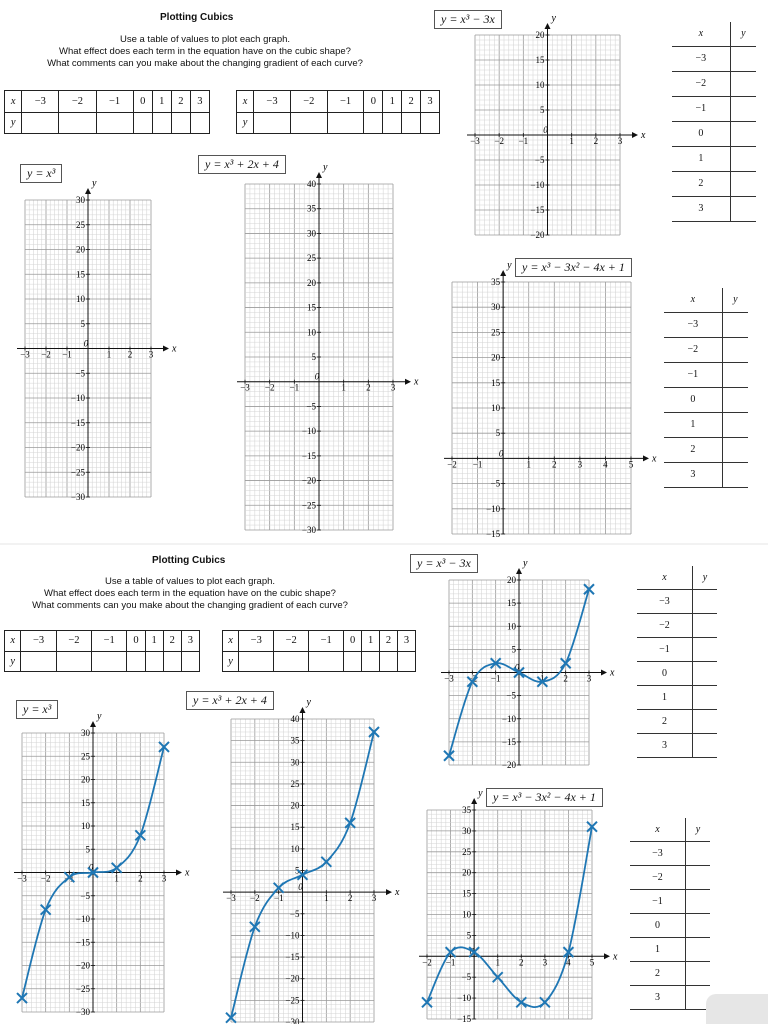 The image size is (768, 1024). Describe the element at coordinates (12, 661) in the screenshot. I see `table-header-y: y` at that location.